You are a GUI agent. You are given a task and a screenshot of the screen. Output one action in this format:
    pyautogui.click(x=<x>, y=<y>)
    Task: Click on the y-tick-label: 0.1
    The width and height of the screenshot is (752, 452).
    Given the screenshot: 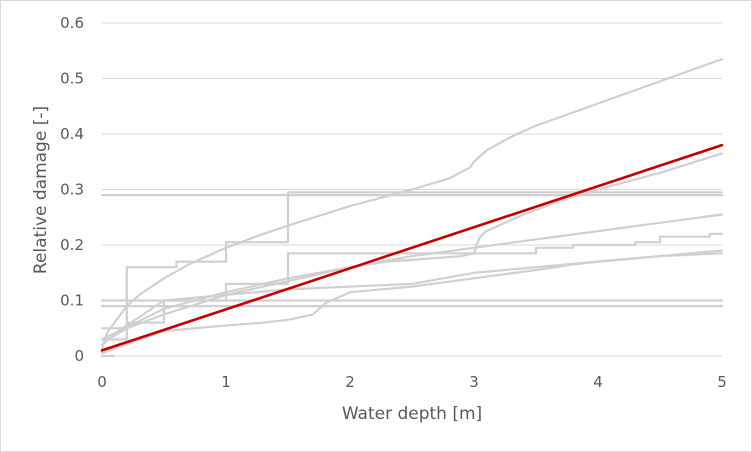 What is the action you would take?
    pyautogui.click(x=72, y=301)
    